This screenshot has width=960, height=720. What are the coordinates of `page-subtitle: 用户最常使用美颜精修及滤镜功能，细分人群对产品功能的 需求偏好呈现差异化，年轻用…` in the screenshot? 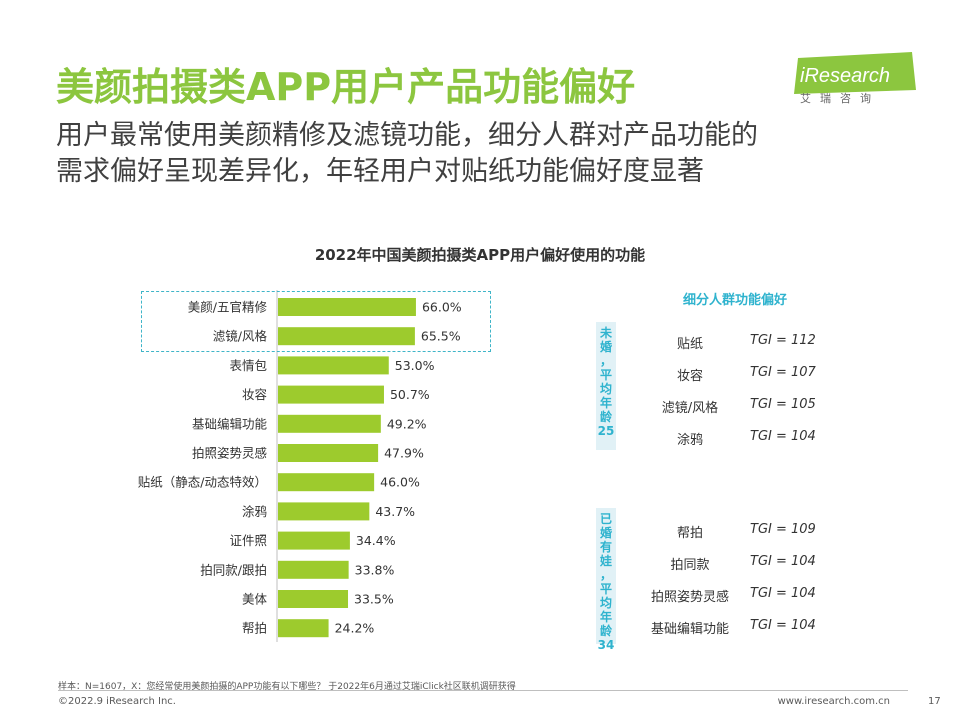 It's located at (407, 154).